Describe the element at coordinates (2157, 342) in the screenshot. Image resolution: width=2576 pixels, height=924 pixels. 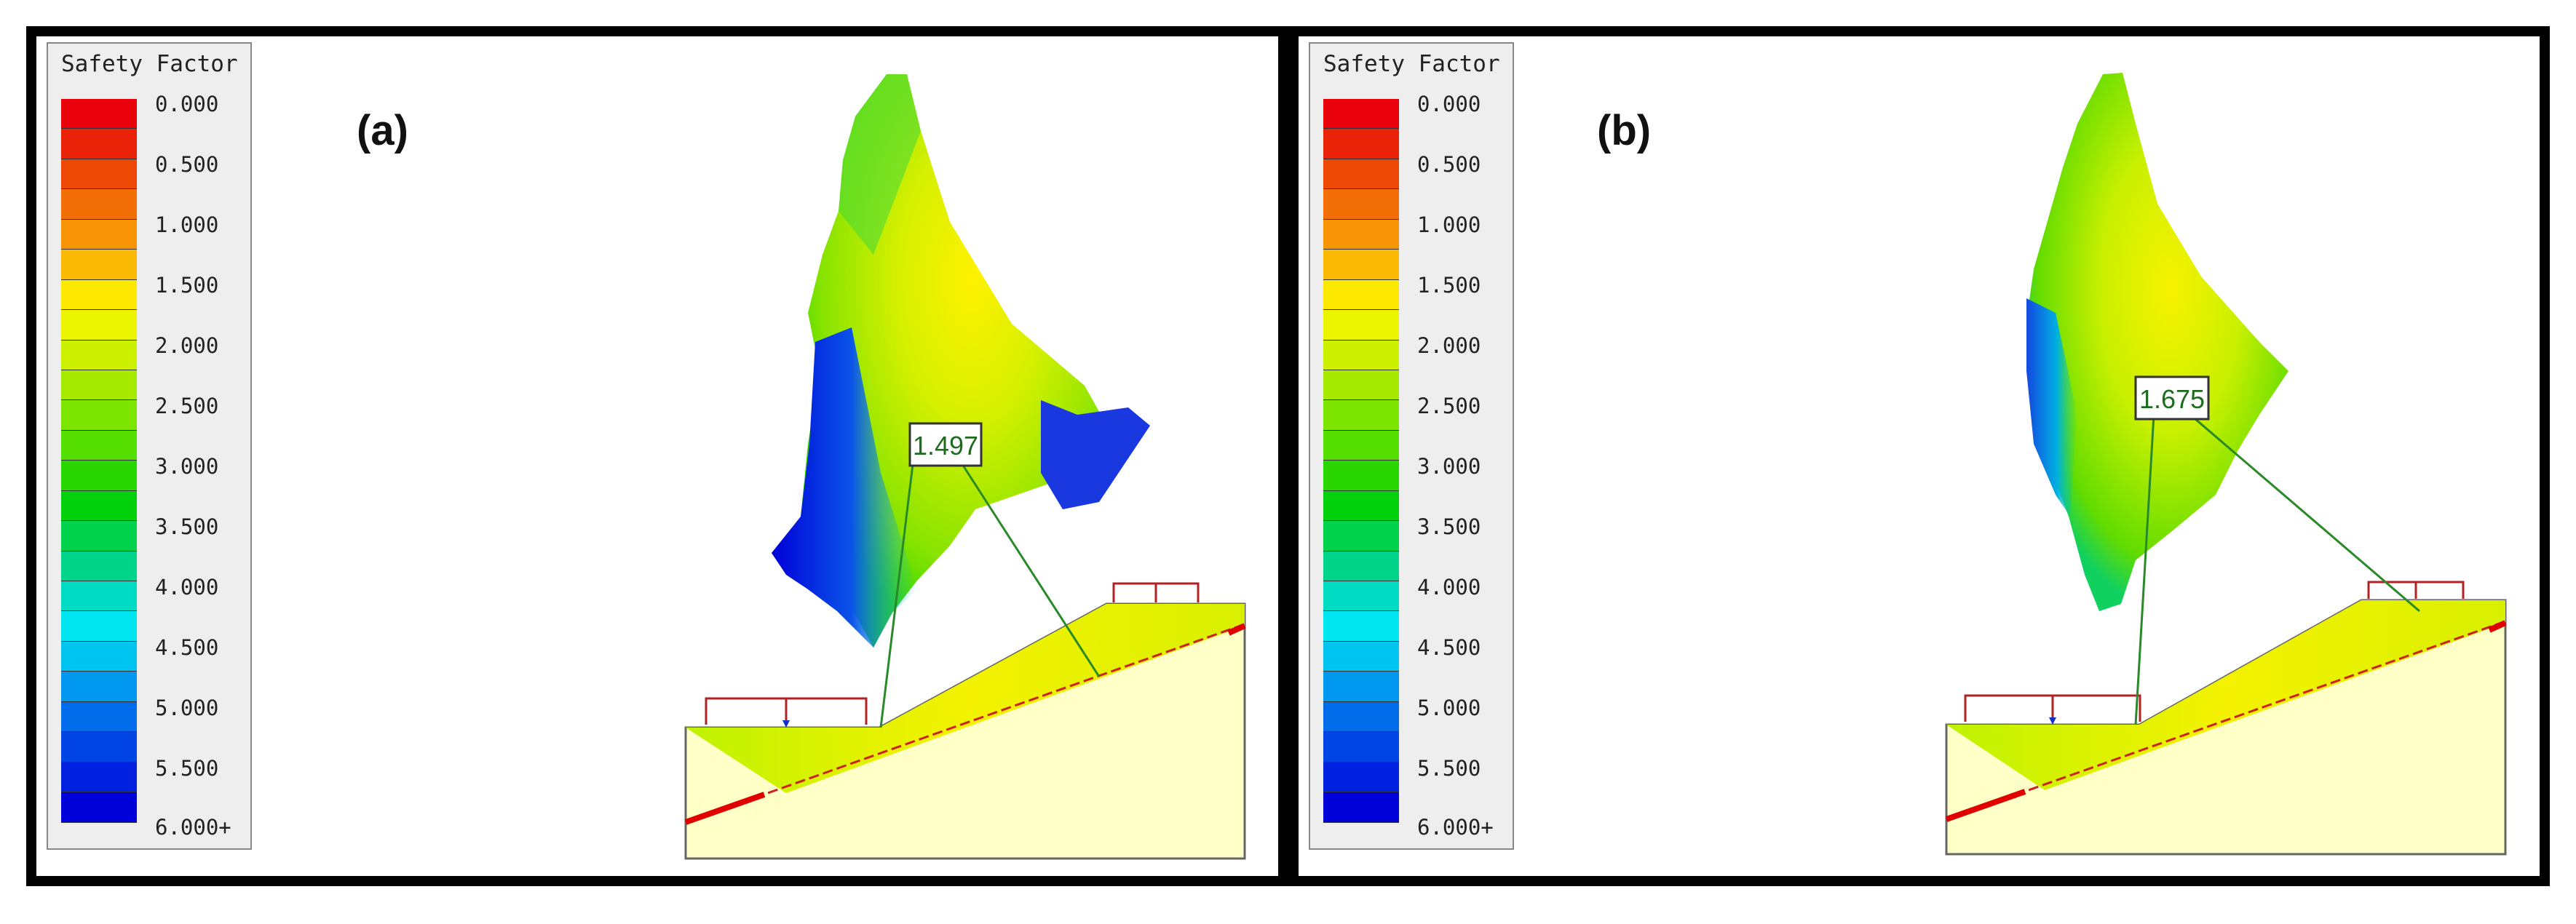
I see `slip-centre-grid` at that location.